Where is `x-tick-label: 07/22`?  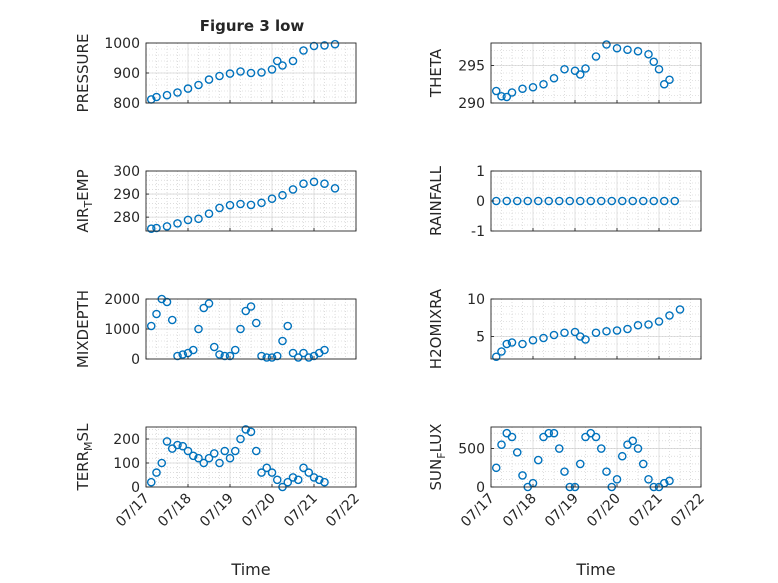
x-tick-label: 07/22 is located at coordinates (343, 511).